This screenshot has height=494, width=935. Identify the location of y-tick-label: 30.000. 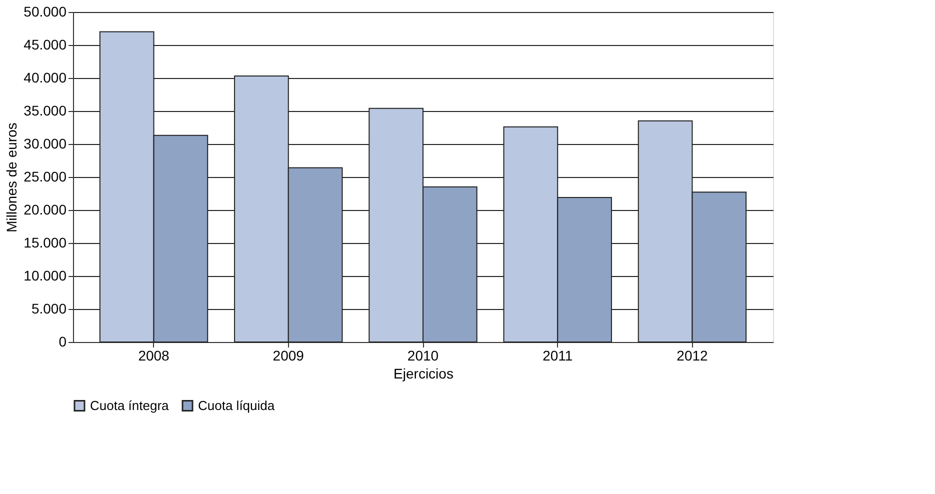
(45, 144).